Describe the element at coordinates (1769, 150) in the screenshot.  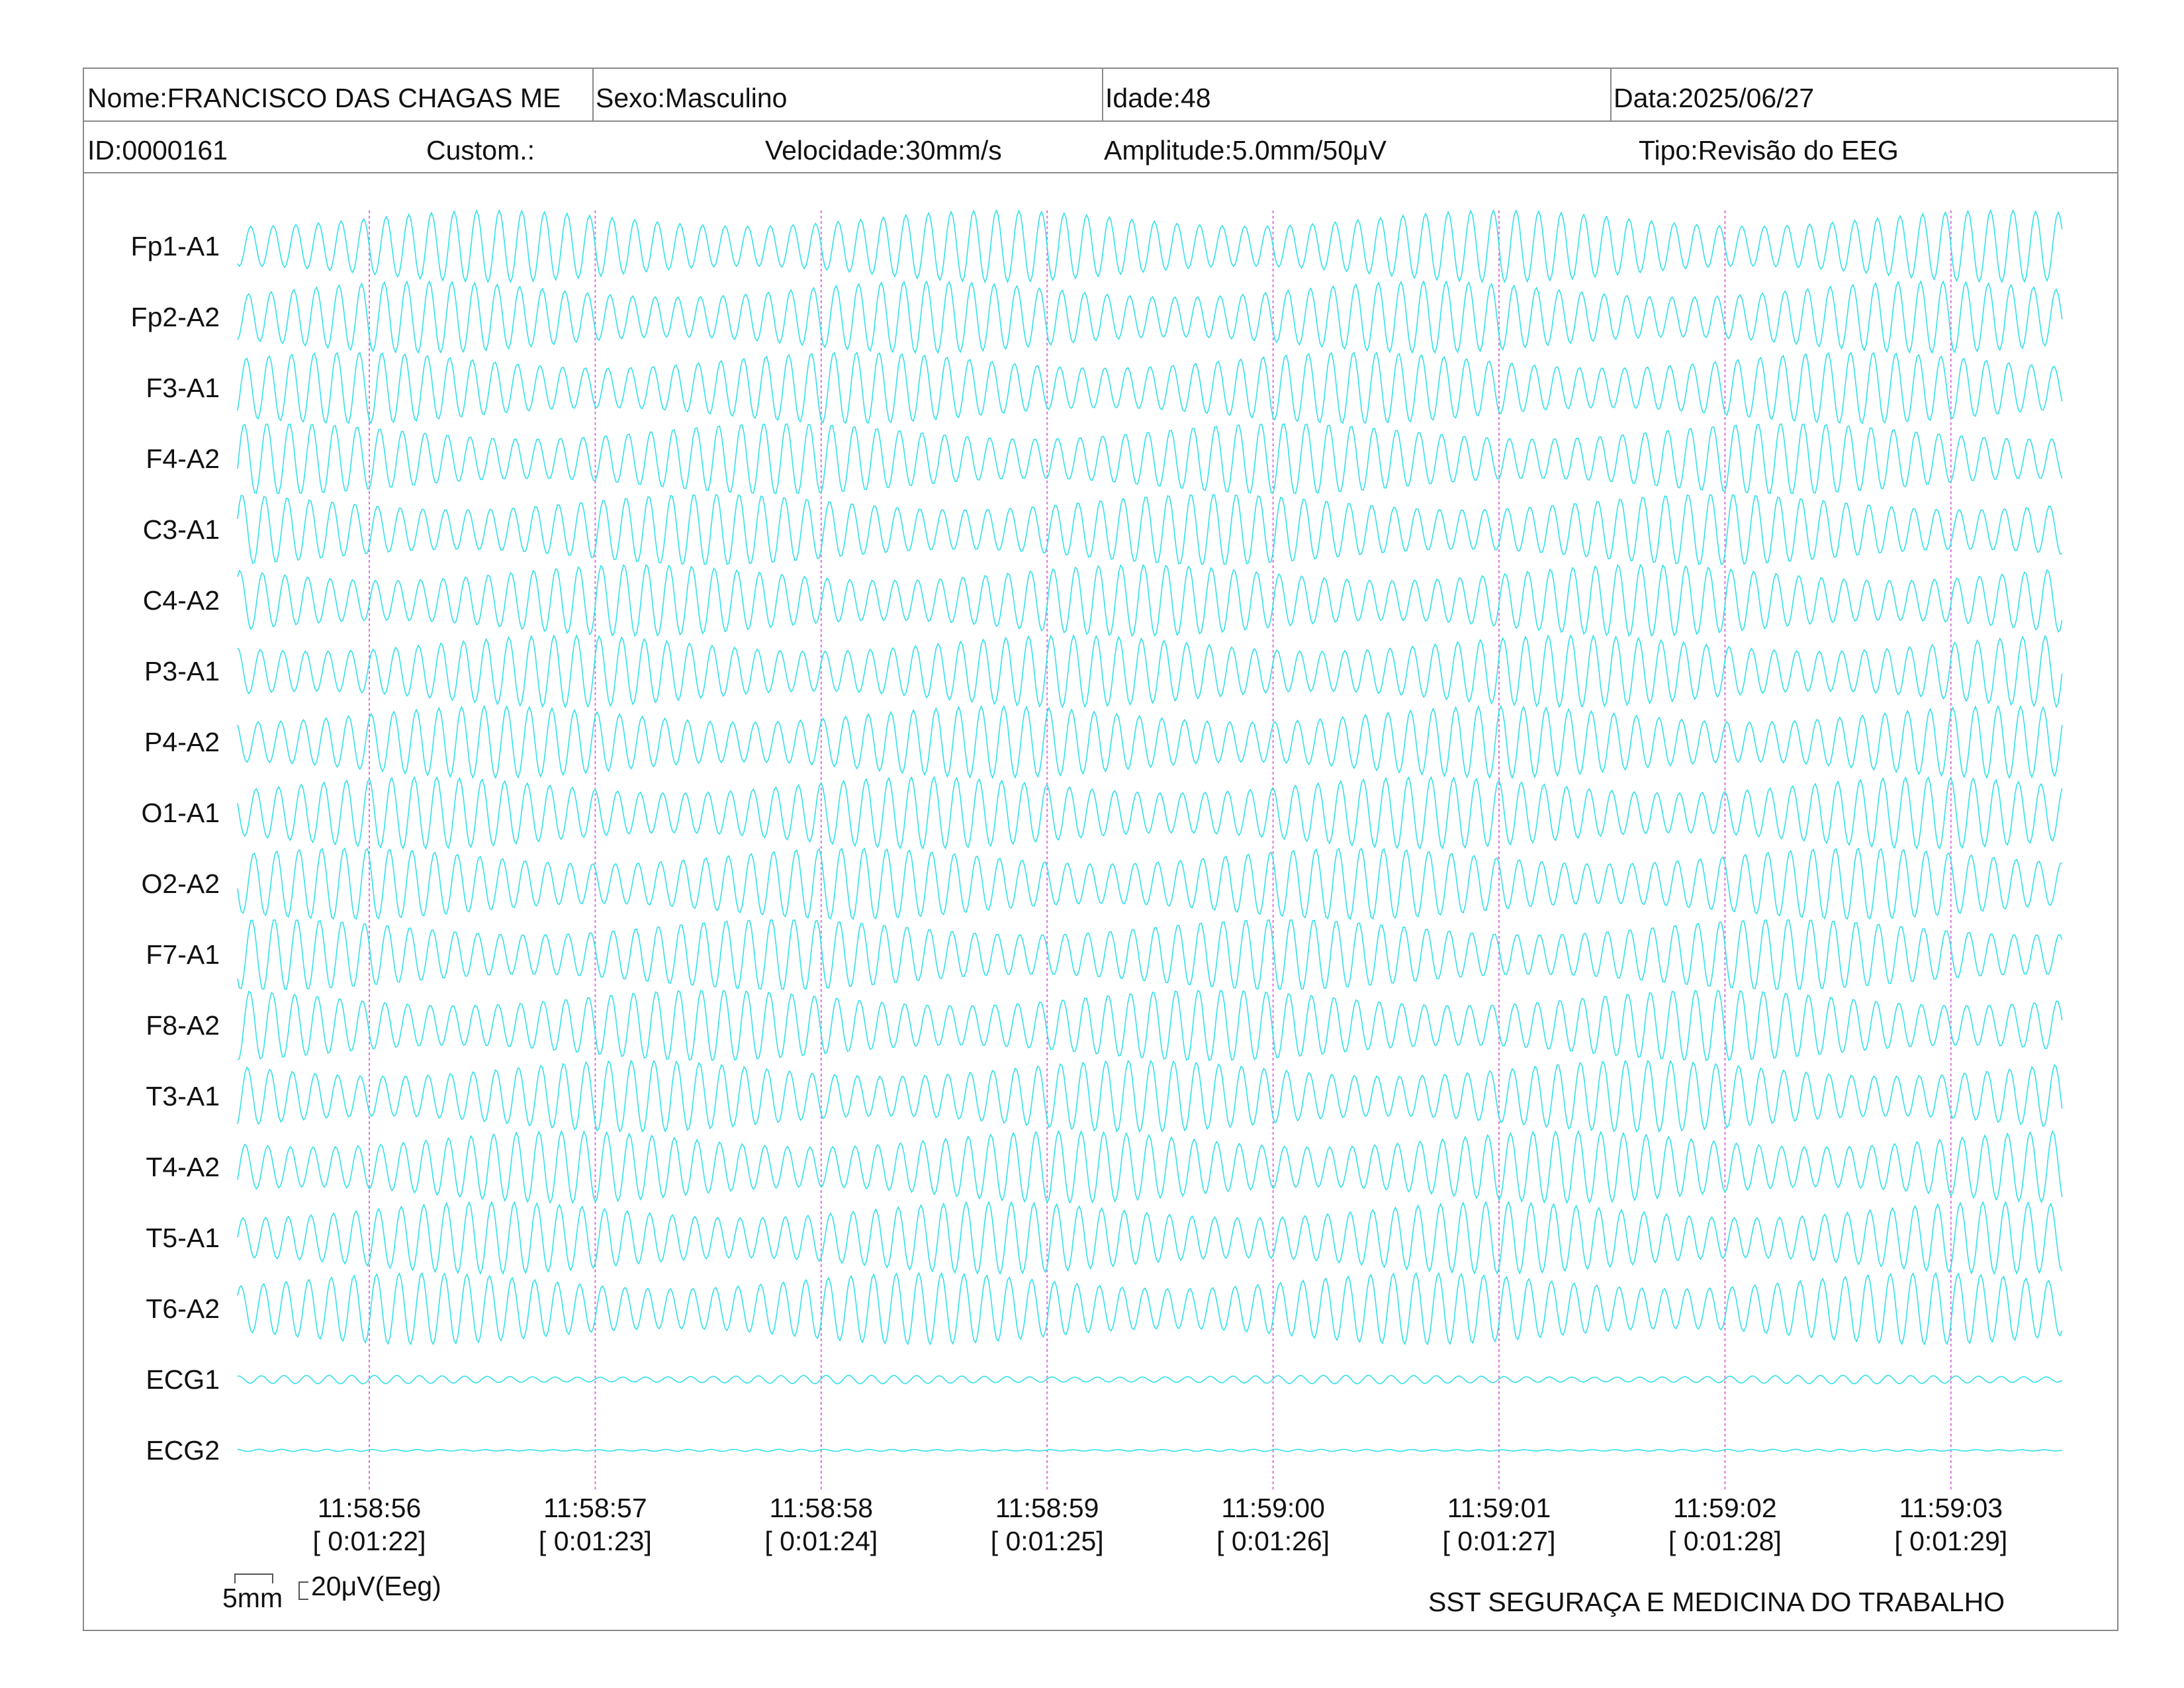
I see `exam-type: Tipo:Revisão do EEG` at that location.